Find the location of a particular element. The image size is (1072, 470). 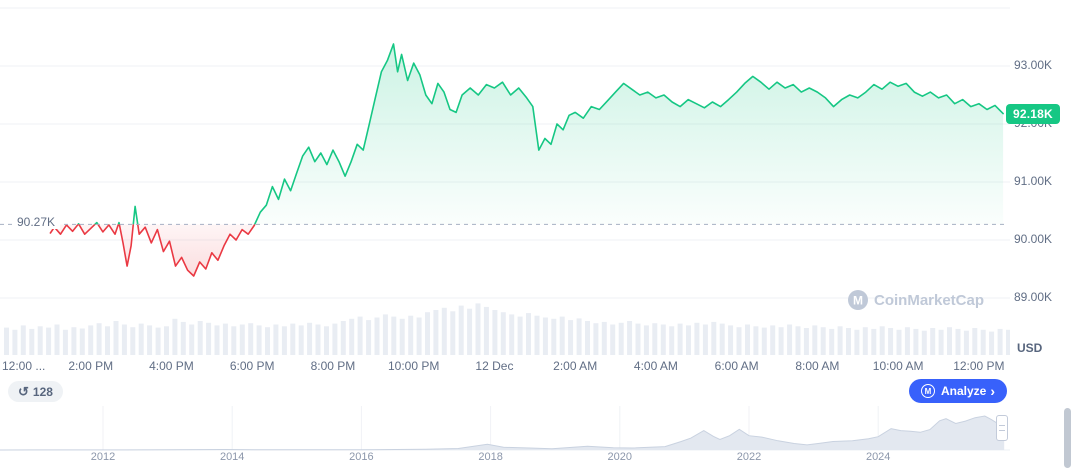

chevron-right-icon: › is located at coordinates (992, 391).